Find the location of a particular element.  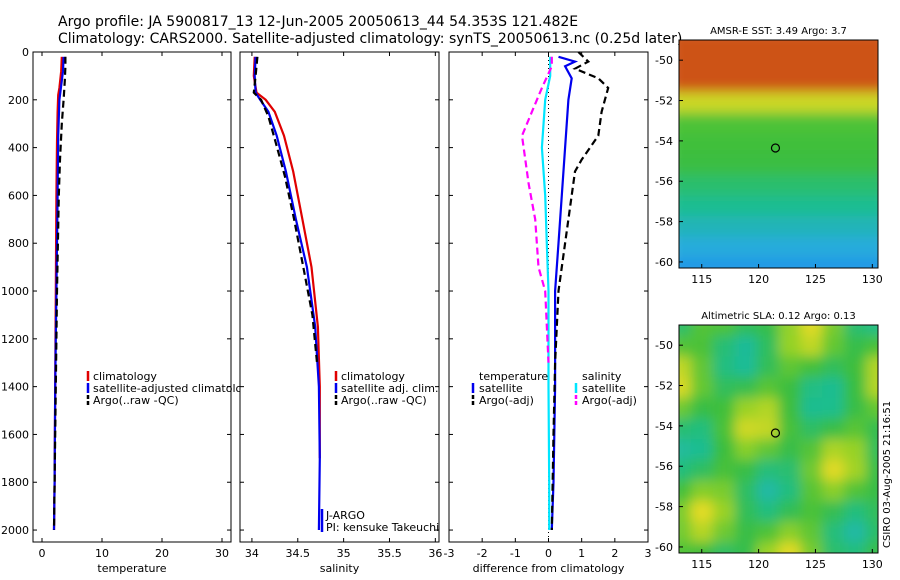

legend-label: Argo(..raw -QC) is located at coordinates (136, 400).